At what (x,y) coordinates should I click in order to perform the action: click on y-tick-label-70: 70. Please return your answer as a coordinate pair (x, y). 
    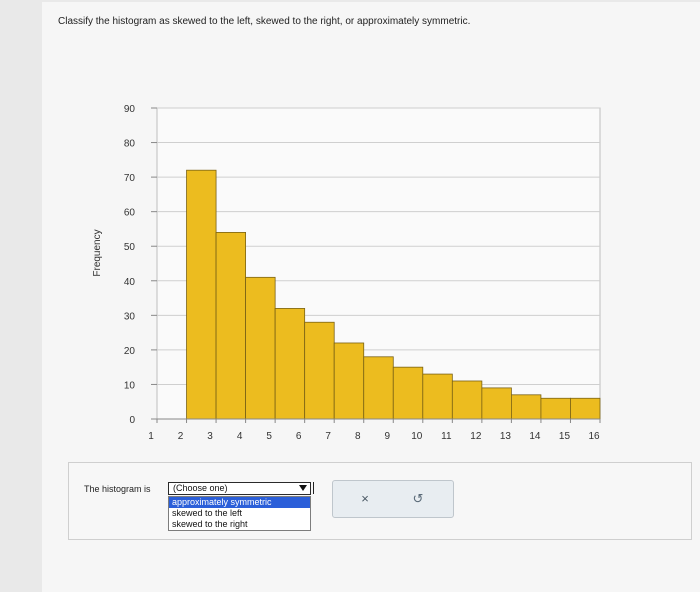
    Looking at the image, I should click on (130, 178).